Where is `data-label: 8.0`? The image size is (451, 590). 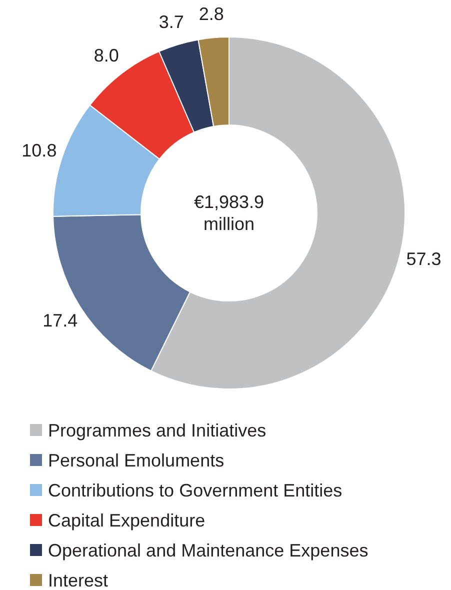 data-label: 8.0 is located at coordinates (106, 55).